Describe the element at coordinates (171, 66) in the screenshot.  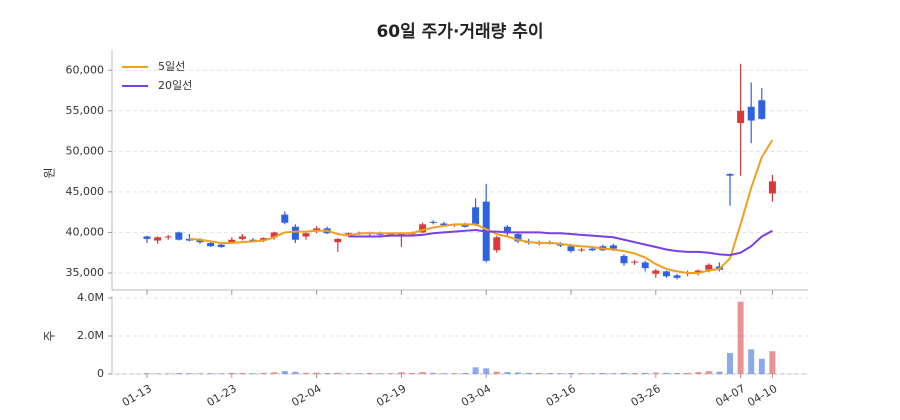
I see `legend-label: 5일선` at that location.